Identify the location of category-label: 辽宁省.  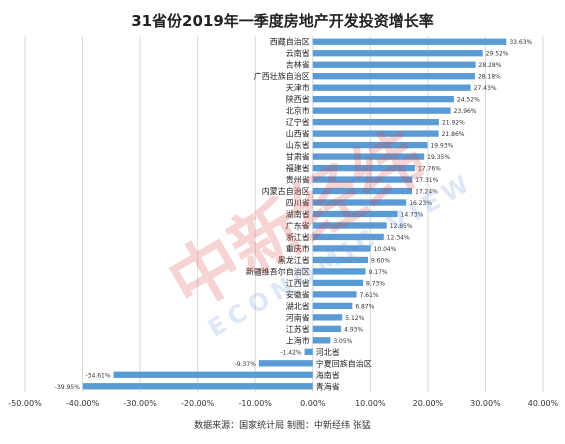
(298, 122).